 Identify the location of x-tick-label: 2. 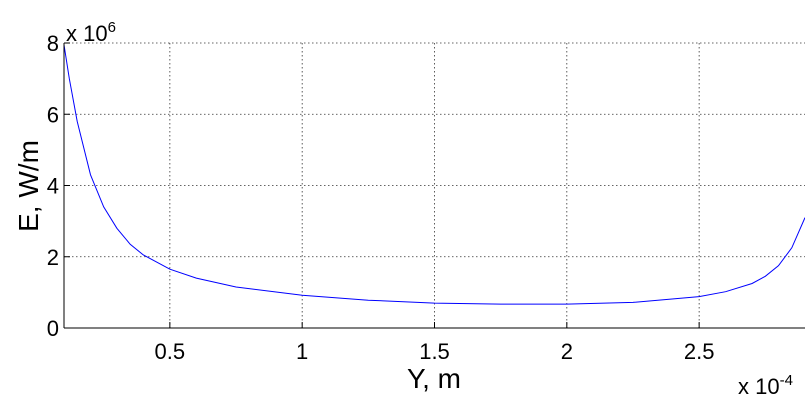
(567, 351).